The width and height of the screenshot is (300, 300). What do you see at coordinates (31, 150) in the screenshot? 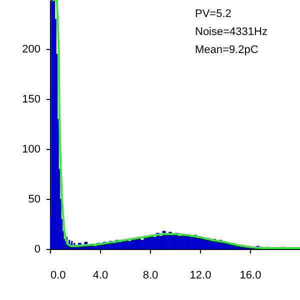
I see `y-tick-label: 100` at bounding box center [31, 150].